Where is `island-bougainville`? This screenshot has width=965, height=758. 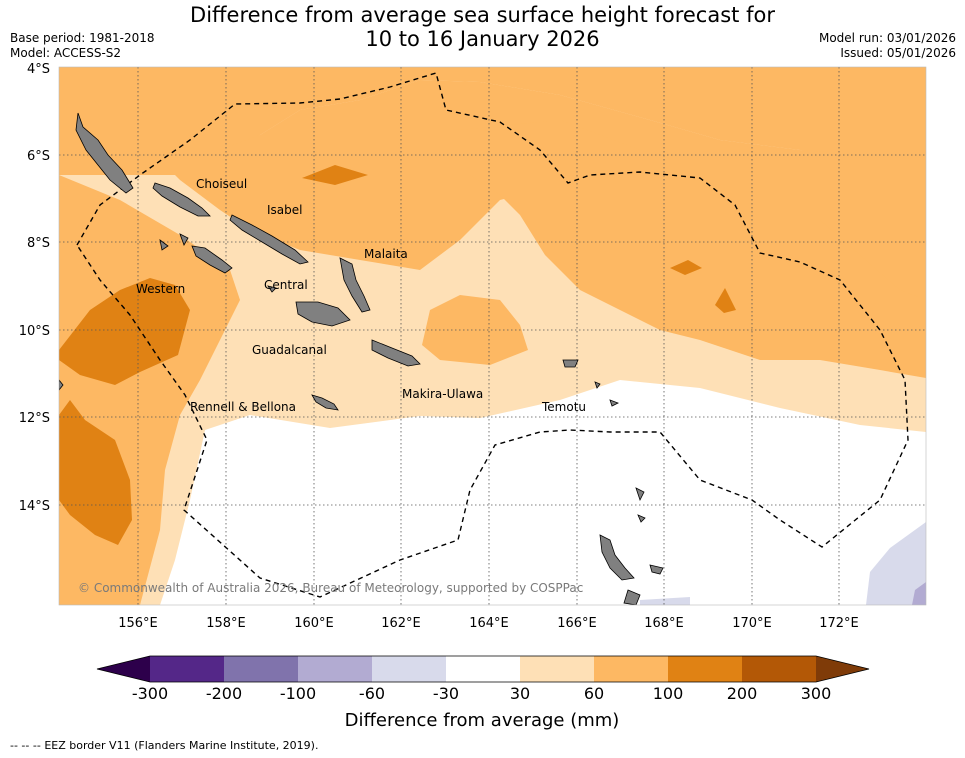
island-bougainville is located at coordinates (104, 153).